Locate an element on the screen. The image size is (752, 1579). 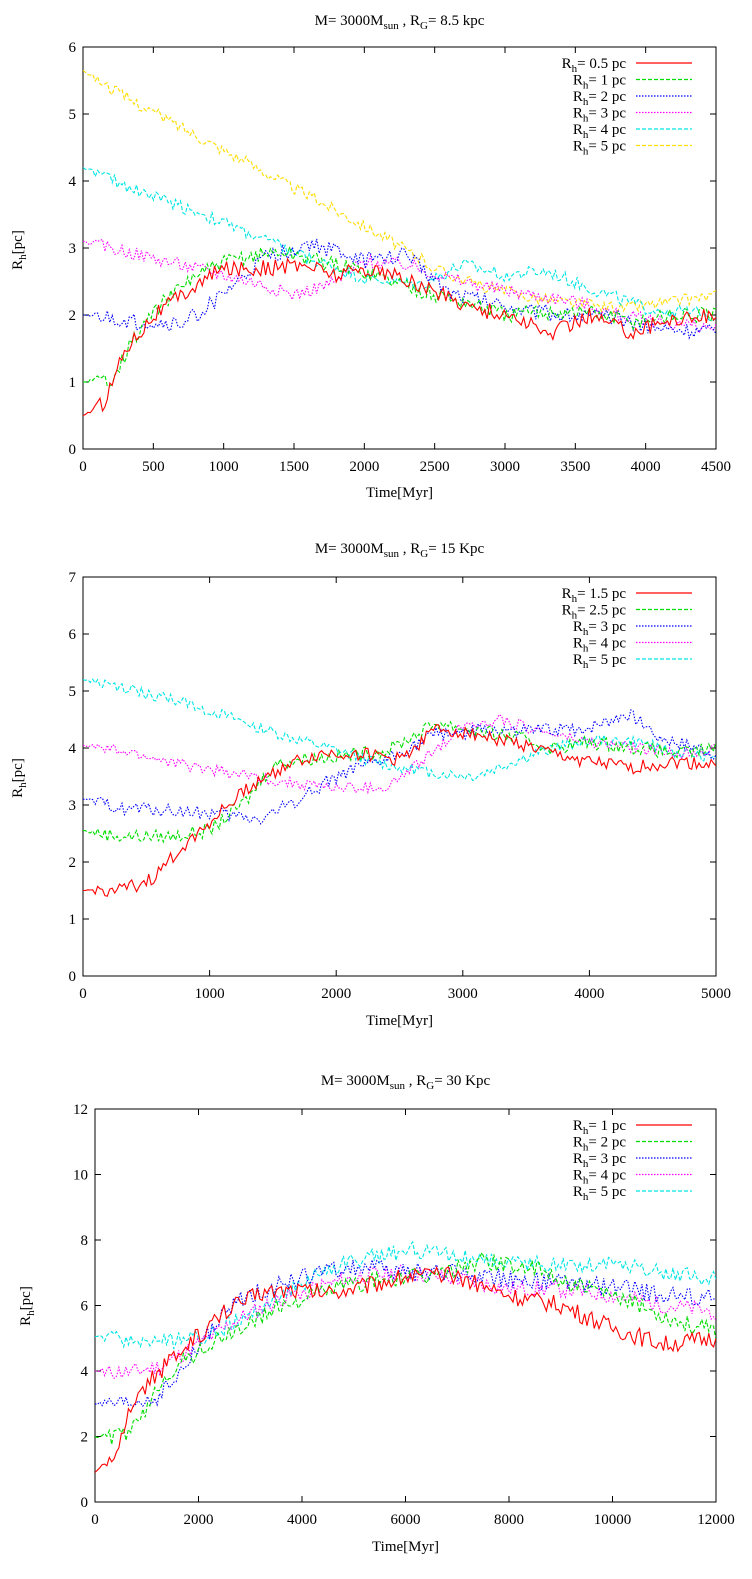
x-tick-label: 12000 is located at coordinates (716, 1520).